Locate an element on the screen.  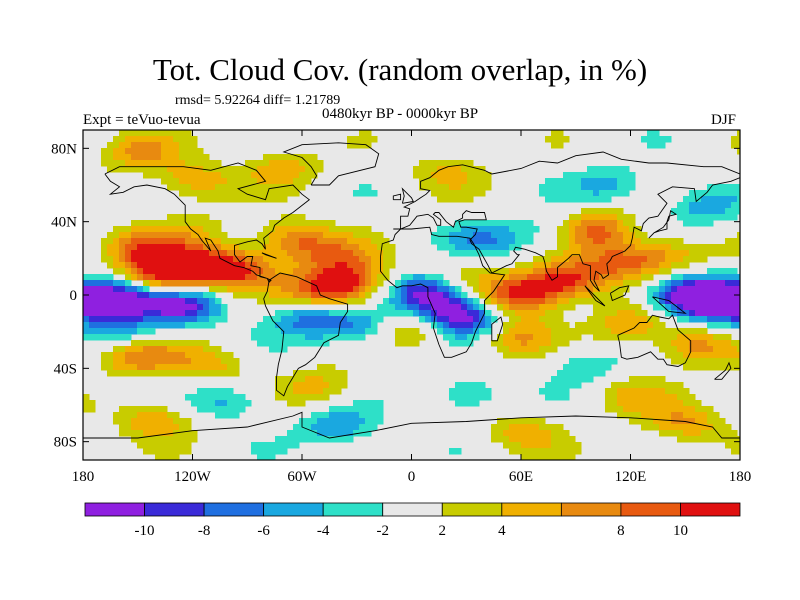
period-line: 0480kyr BP - 0000kyr BP is located at coordinates (400, 114).